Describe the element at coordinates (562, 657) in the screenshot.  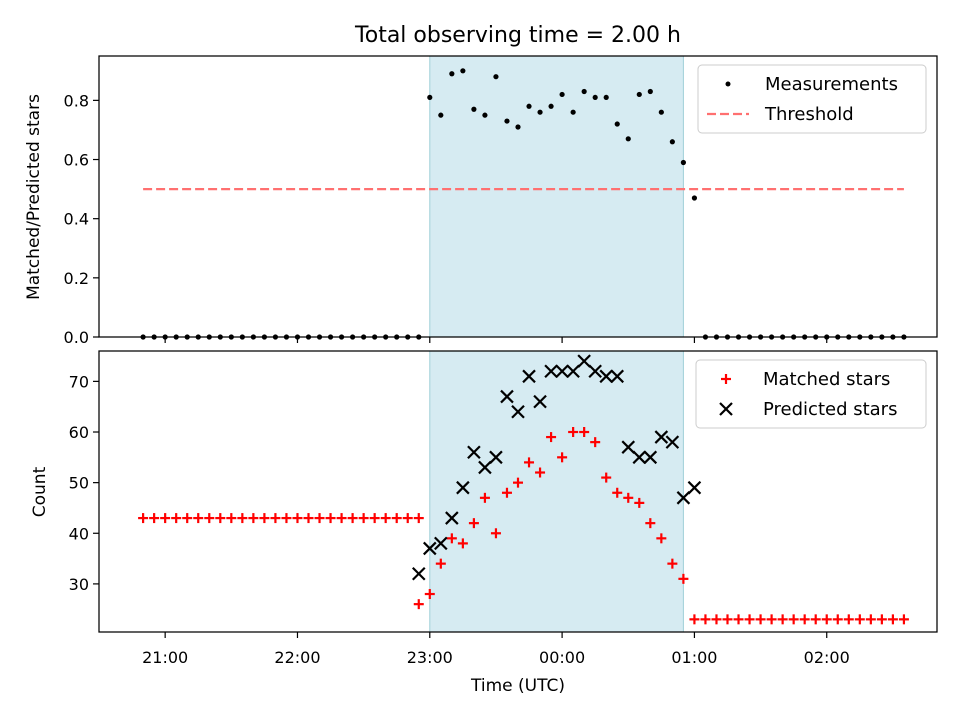
I see `x-tick-label: 00:00` at that location.